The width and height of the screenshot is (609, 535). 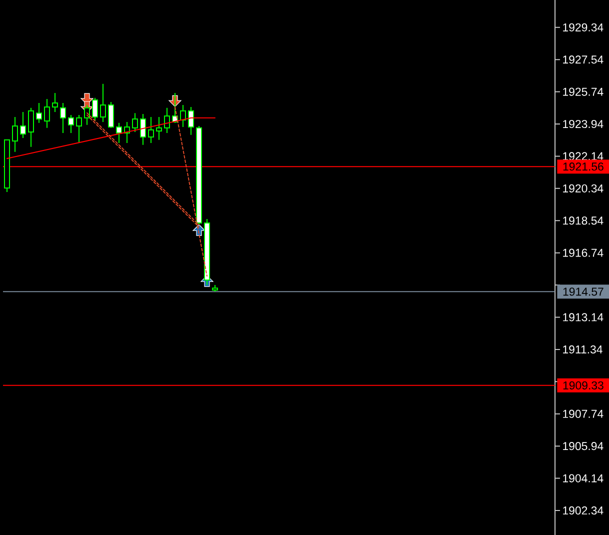 What do you see at coordinates (583, 414) in the screenshot?
I see `y-tick-label: 1907.74` at bounding box center [583, 414].